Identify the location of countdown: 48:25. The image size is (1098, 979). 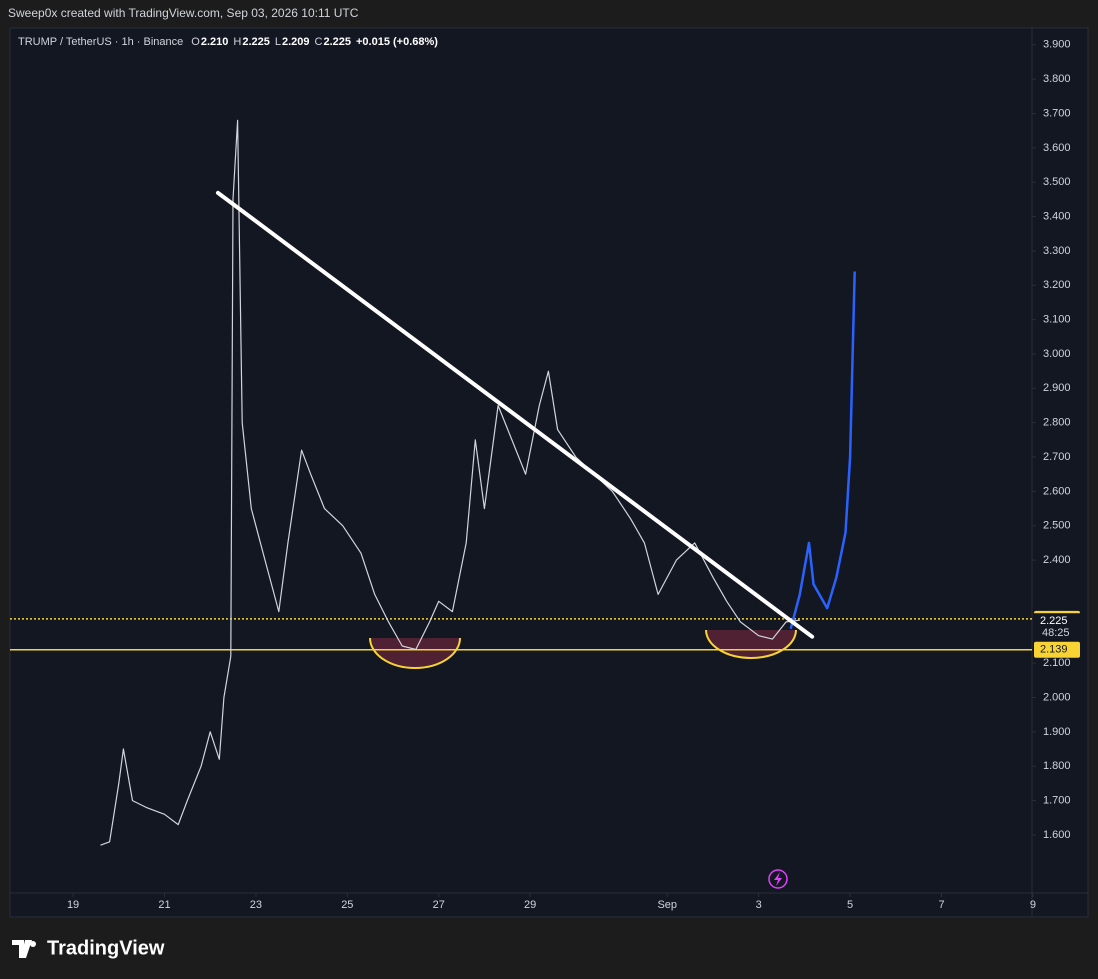
(1056, 633).